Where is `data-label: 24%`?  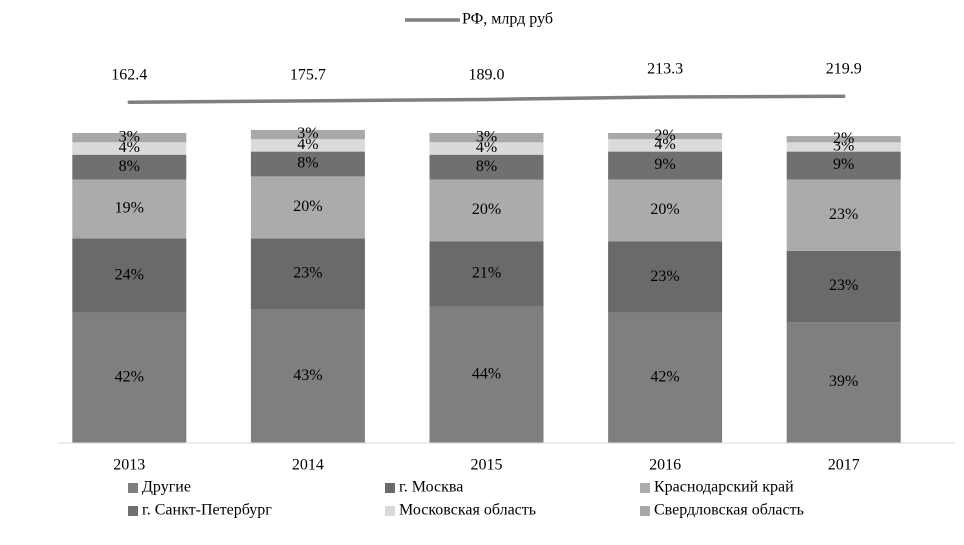
data-label: 24% is located at coordinates (129, 274).